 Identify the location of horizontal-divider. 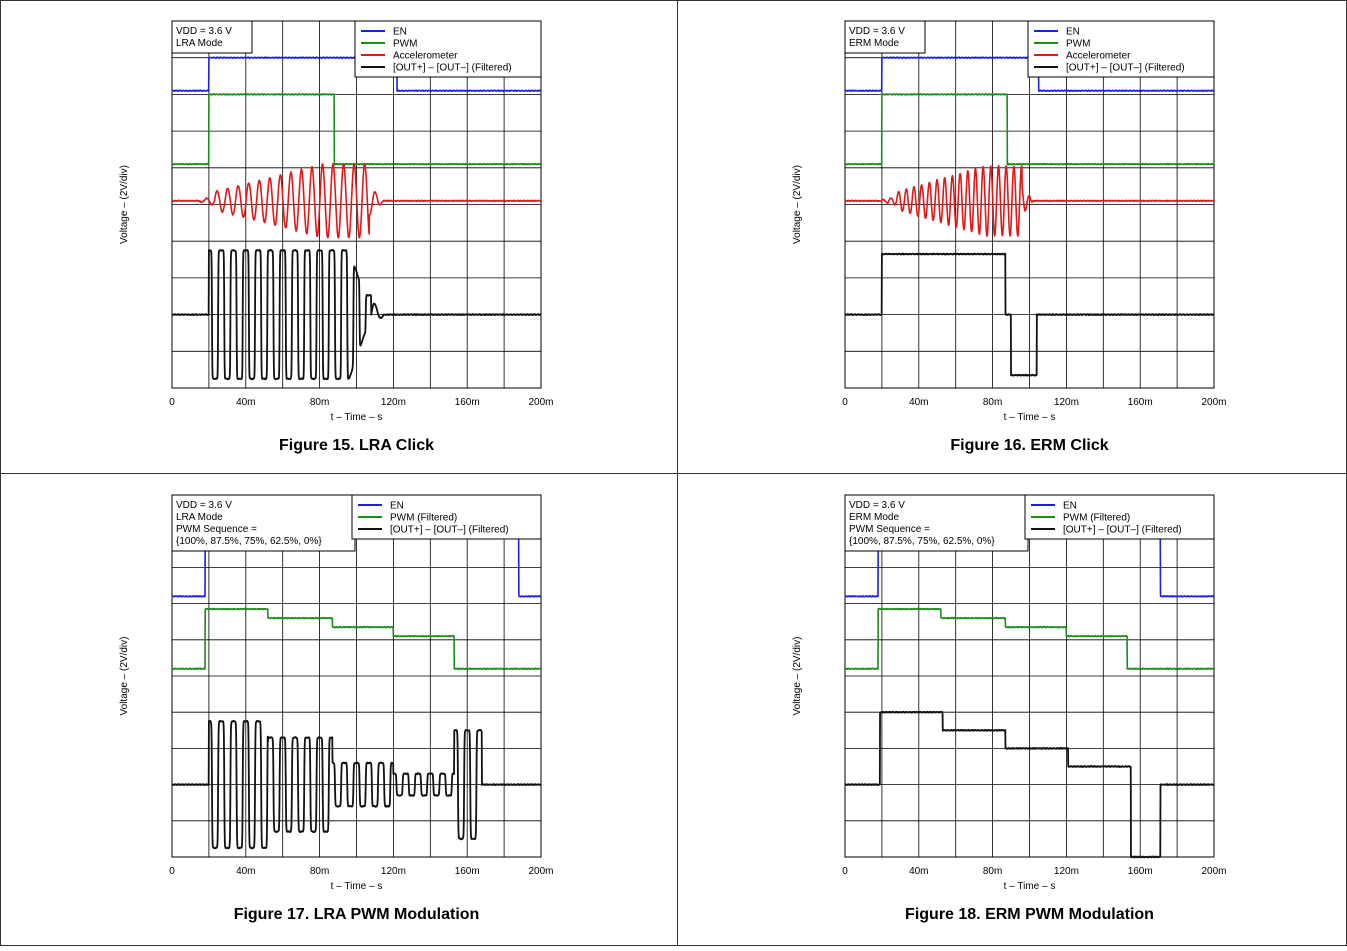
(673, 473).